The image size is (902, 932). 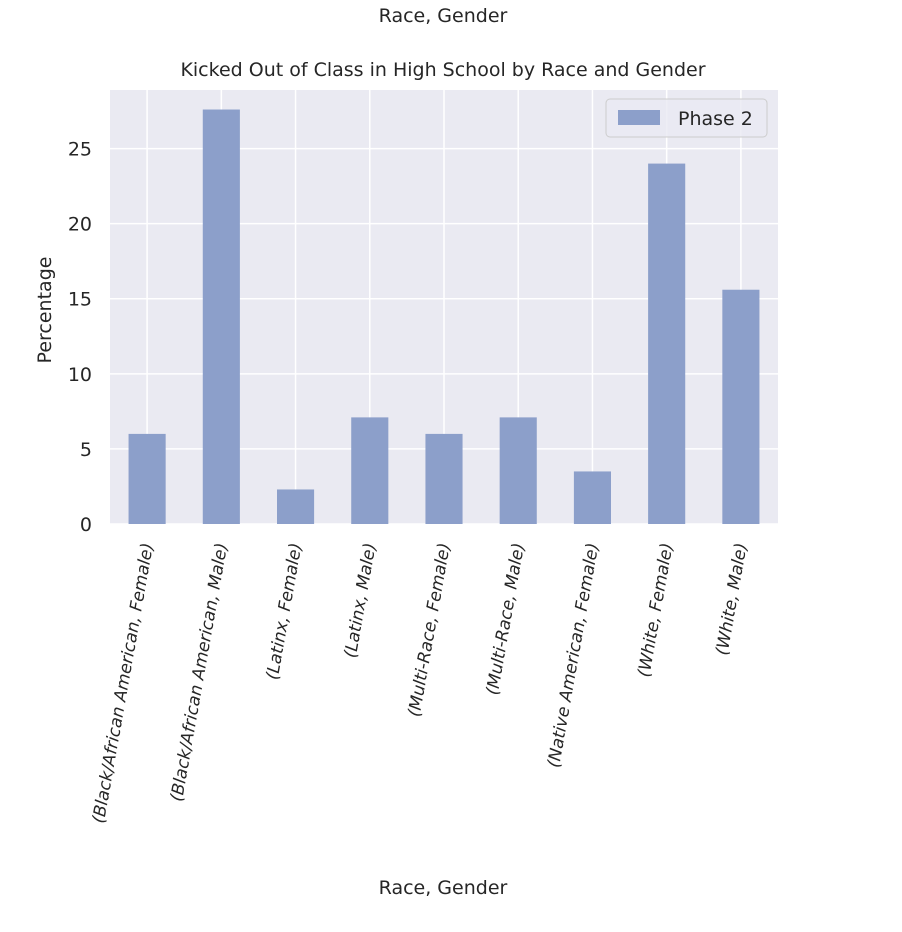 What do you see at coordinates (123, 683) in the screenshot?
I see `x-tick-label: (Black/African American, Female)` at bounding box center [123, 683].